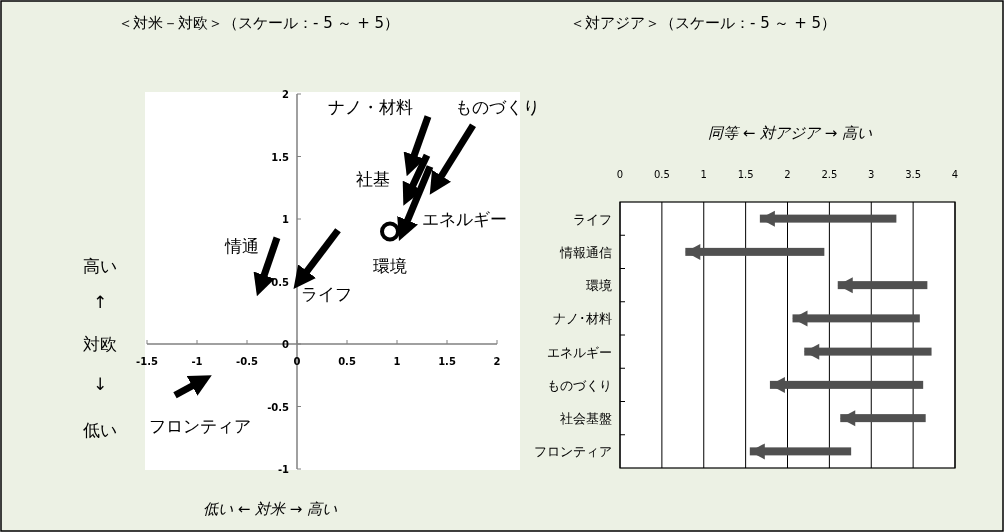 The width and height of the screenshot is (1004, 532). I want to click on y-tick-label: -0.5, so click(278, 407).